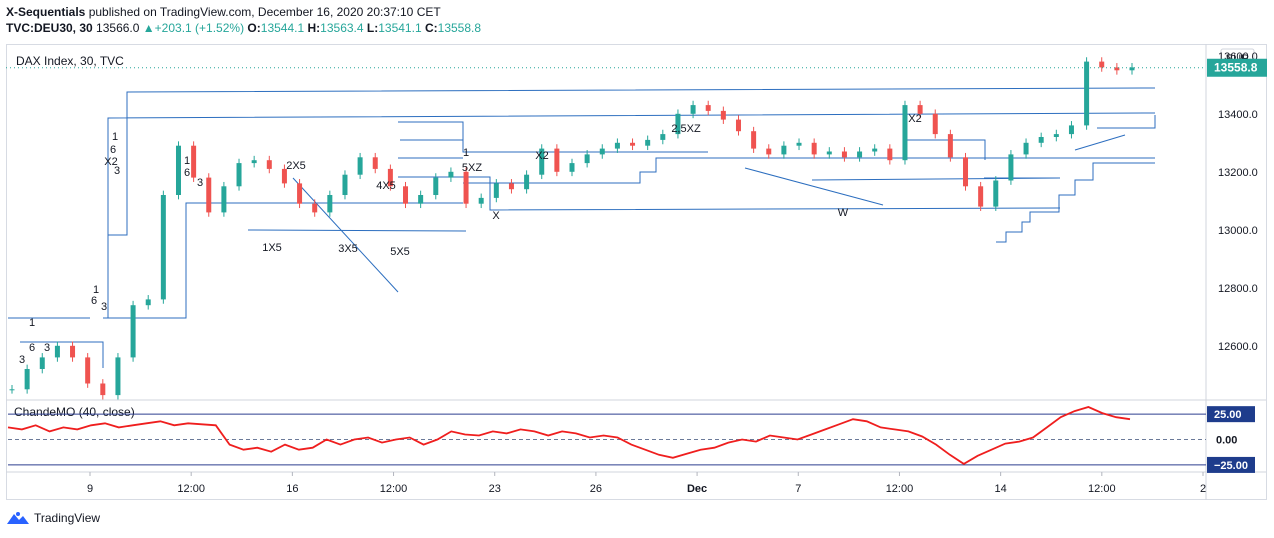  Describe the element at coordinates (1238, 347) in the screenshot. I see `price-tick-label: 12600.0` at that location.